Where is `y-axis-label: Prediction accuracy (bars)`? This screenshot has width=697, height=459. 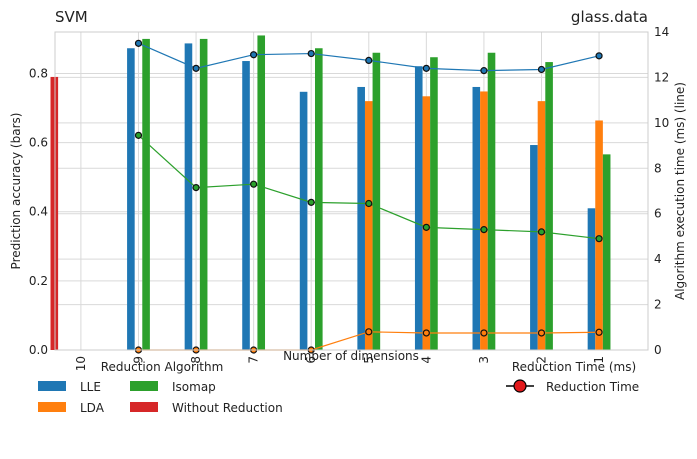
y-axis-label: Prediction accuracy (bars) is located at coordinates (16, 191).